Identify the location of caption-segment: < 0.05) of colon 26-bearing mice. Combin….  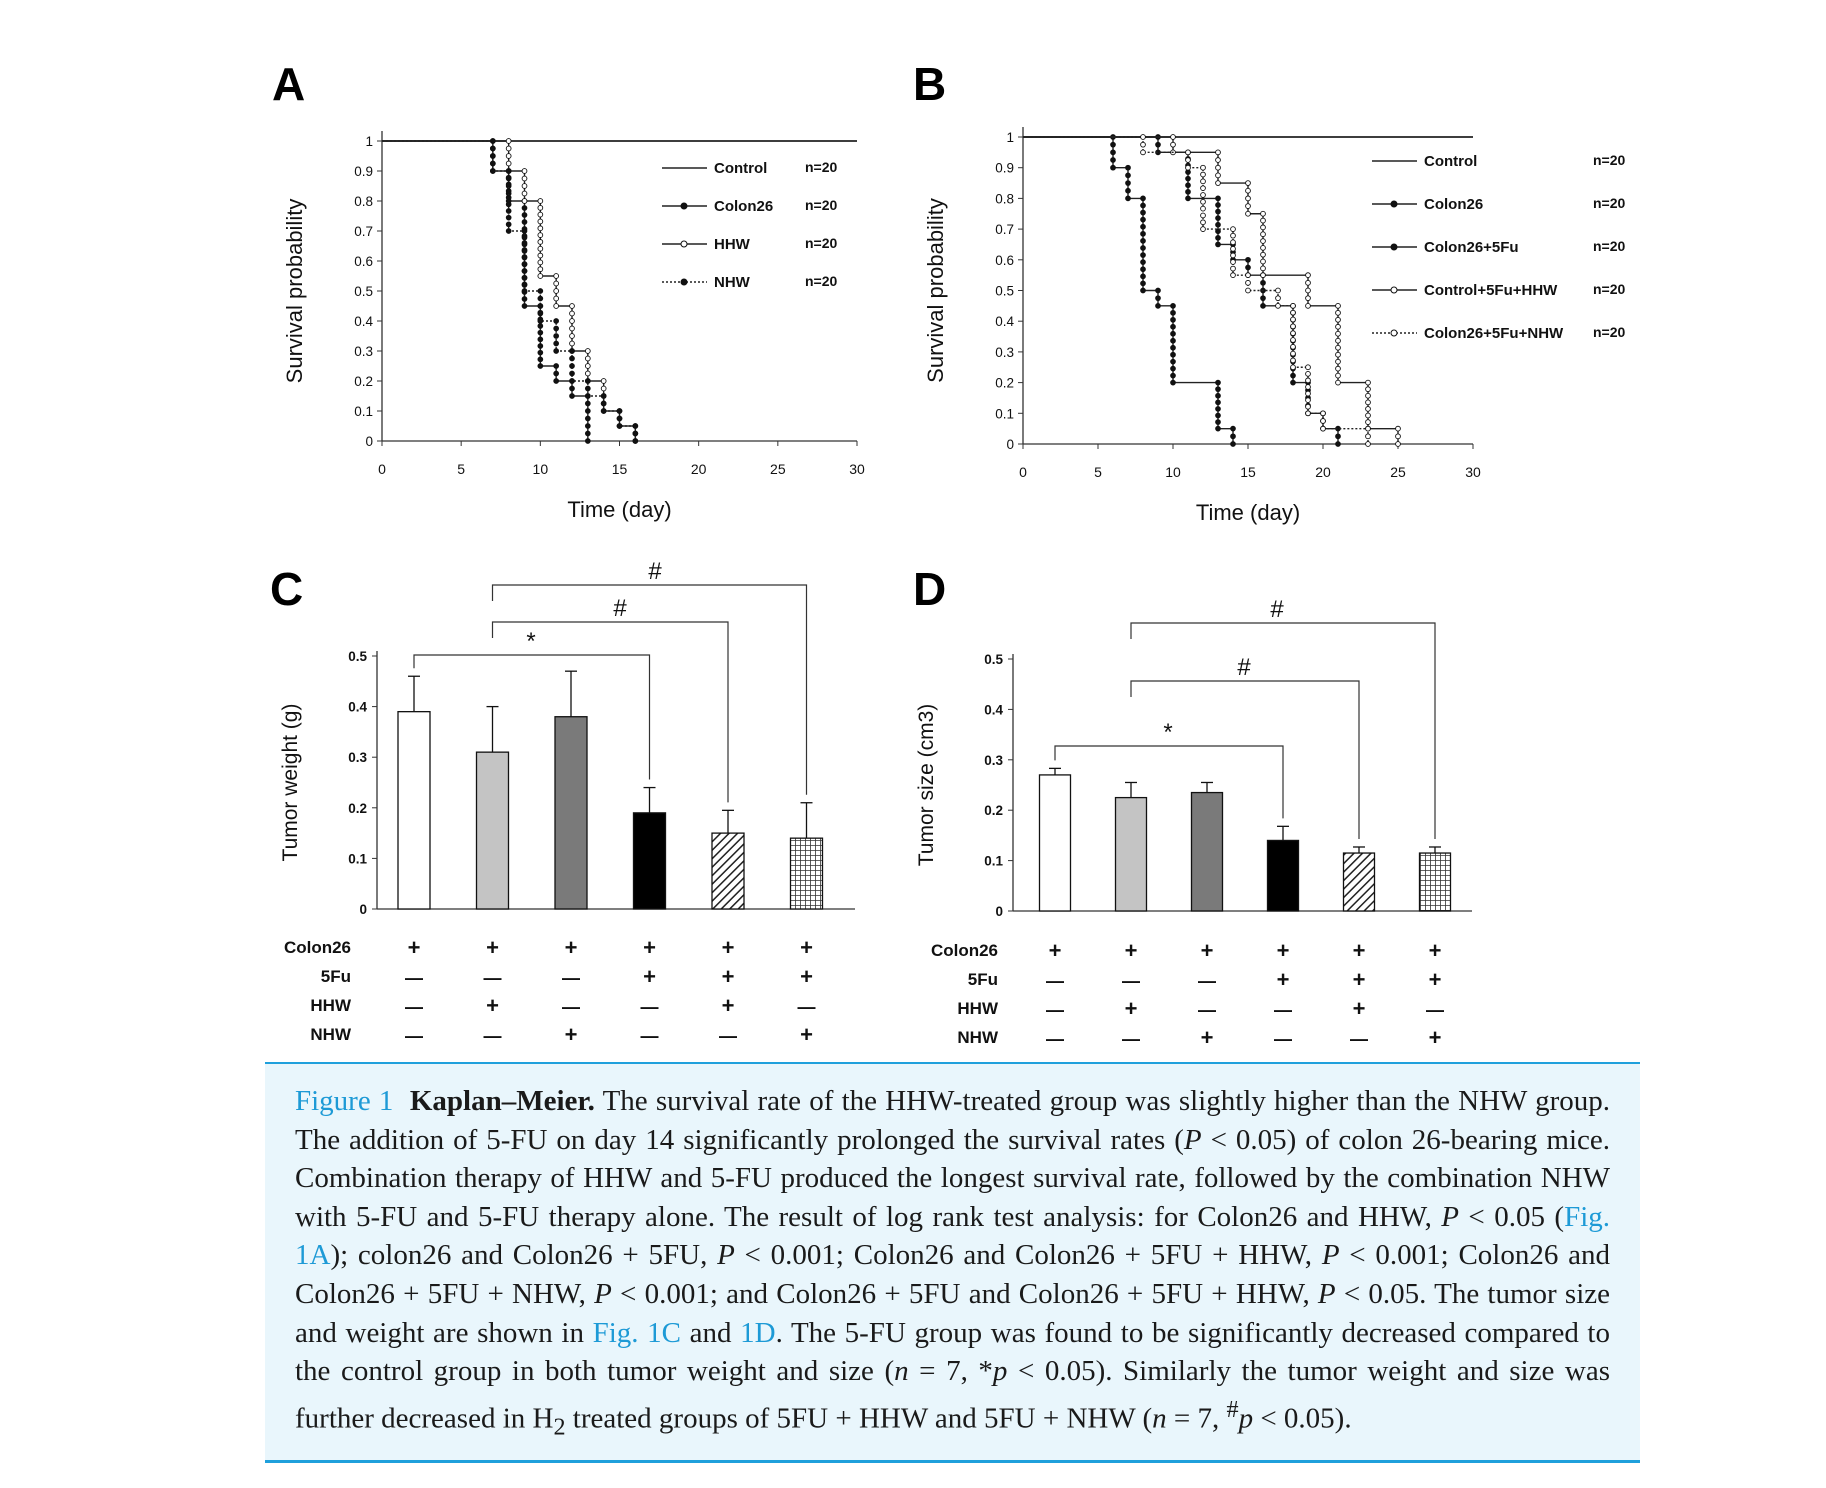
(952, 1178).